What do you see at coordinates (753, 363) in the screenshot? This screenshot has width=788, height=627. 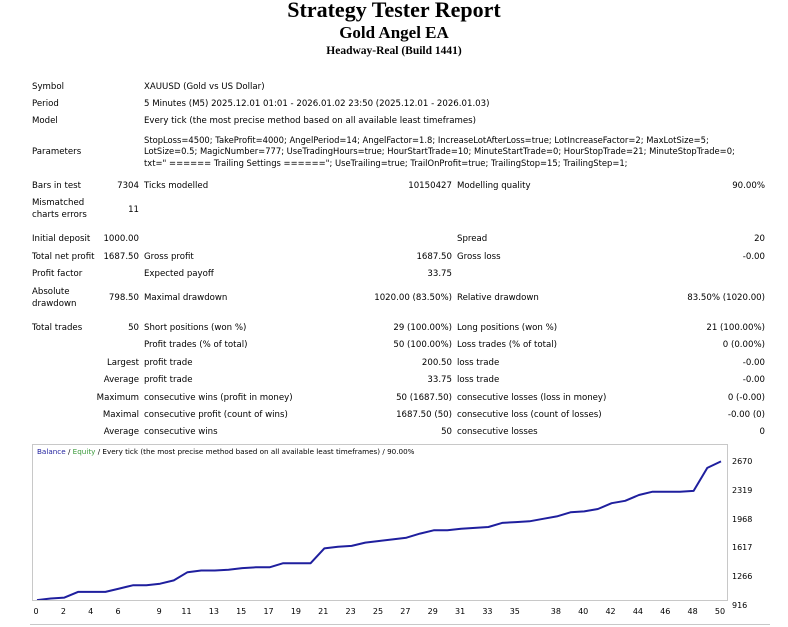 I see `largest-loss-value: -0.00` at bounding box center [753, 363].